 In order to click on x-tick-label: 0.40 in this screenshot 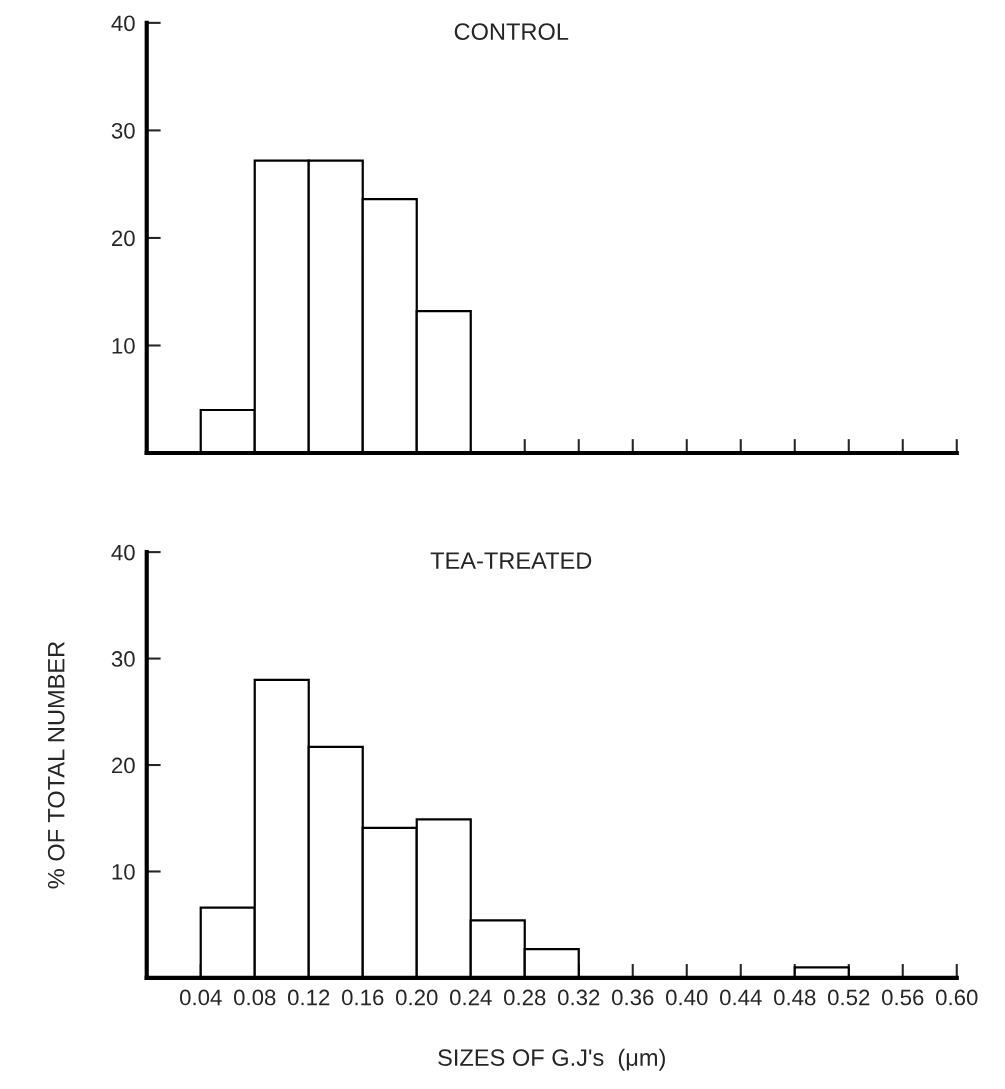, I will do `click(686, 997)`.